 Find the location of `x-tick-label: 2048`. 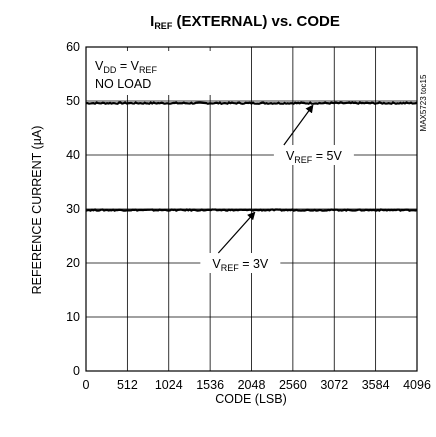

x-tick-label: 2048 is located at coordinates (252, 385).